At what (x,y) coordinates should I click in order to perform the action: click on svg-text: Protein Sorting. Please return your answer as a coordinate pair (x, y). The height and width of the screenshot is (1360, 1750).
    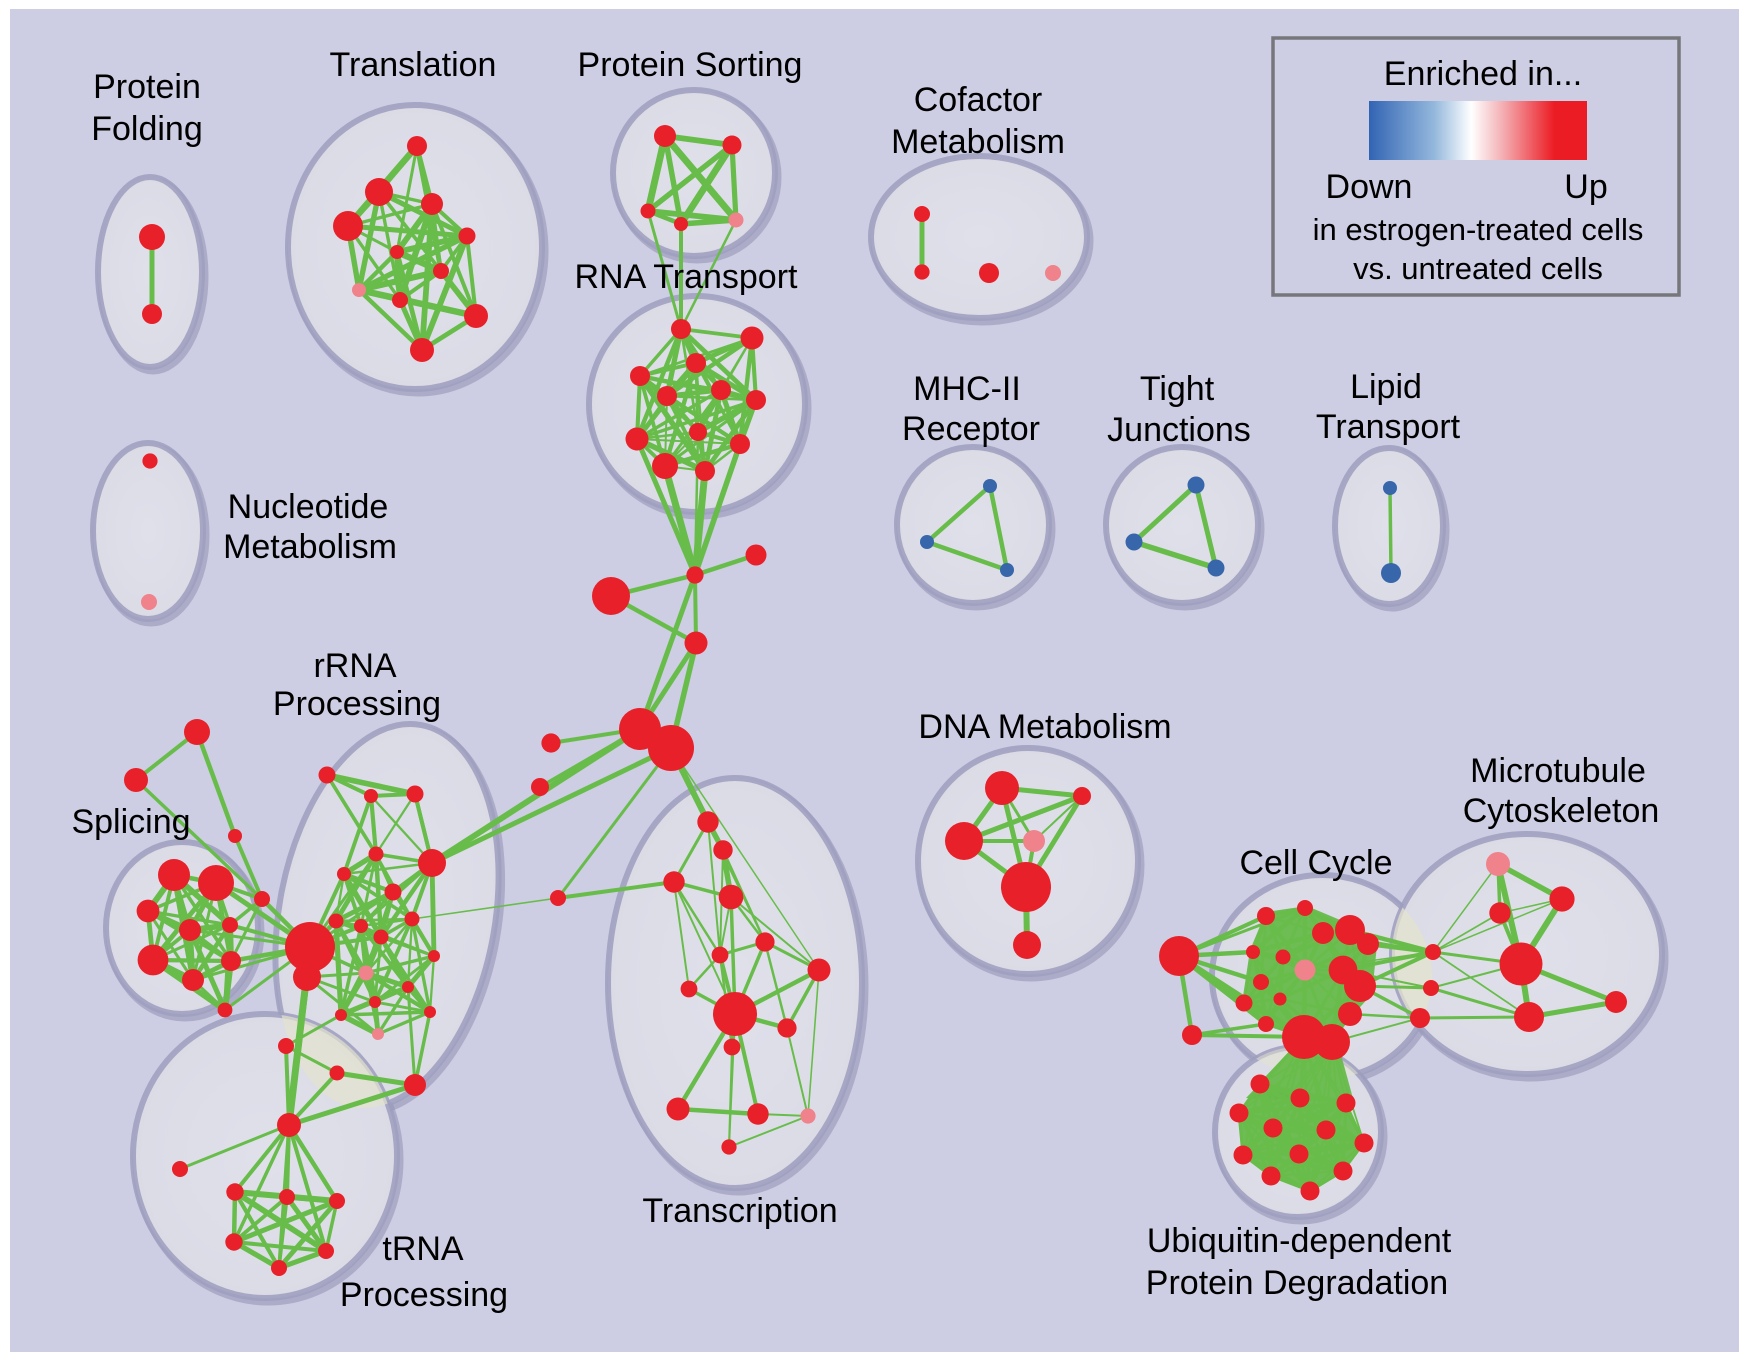
    Looking at the image, I should click on (690, 65).